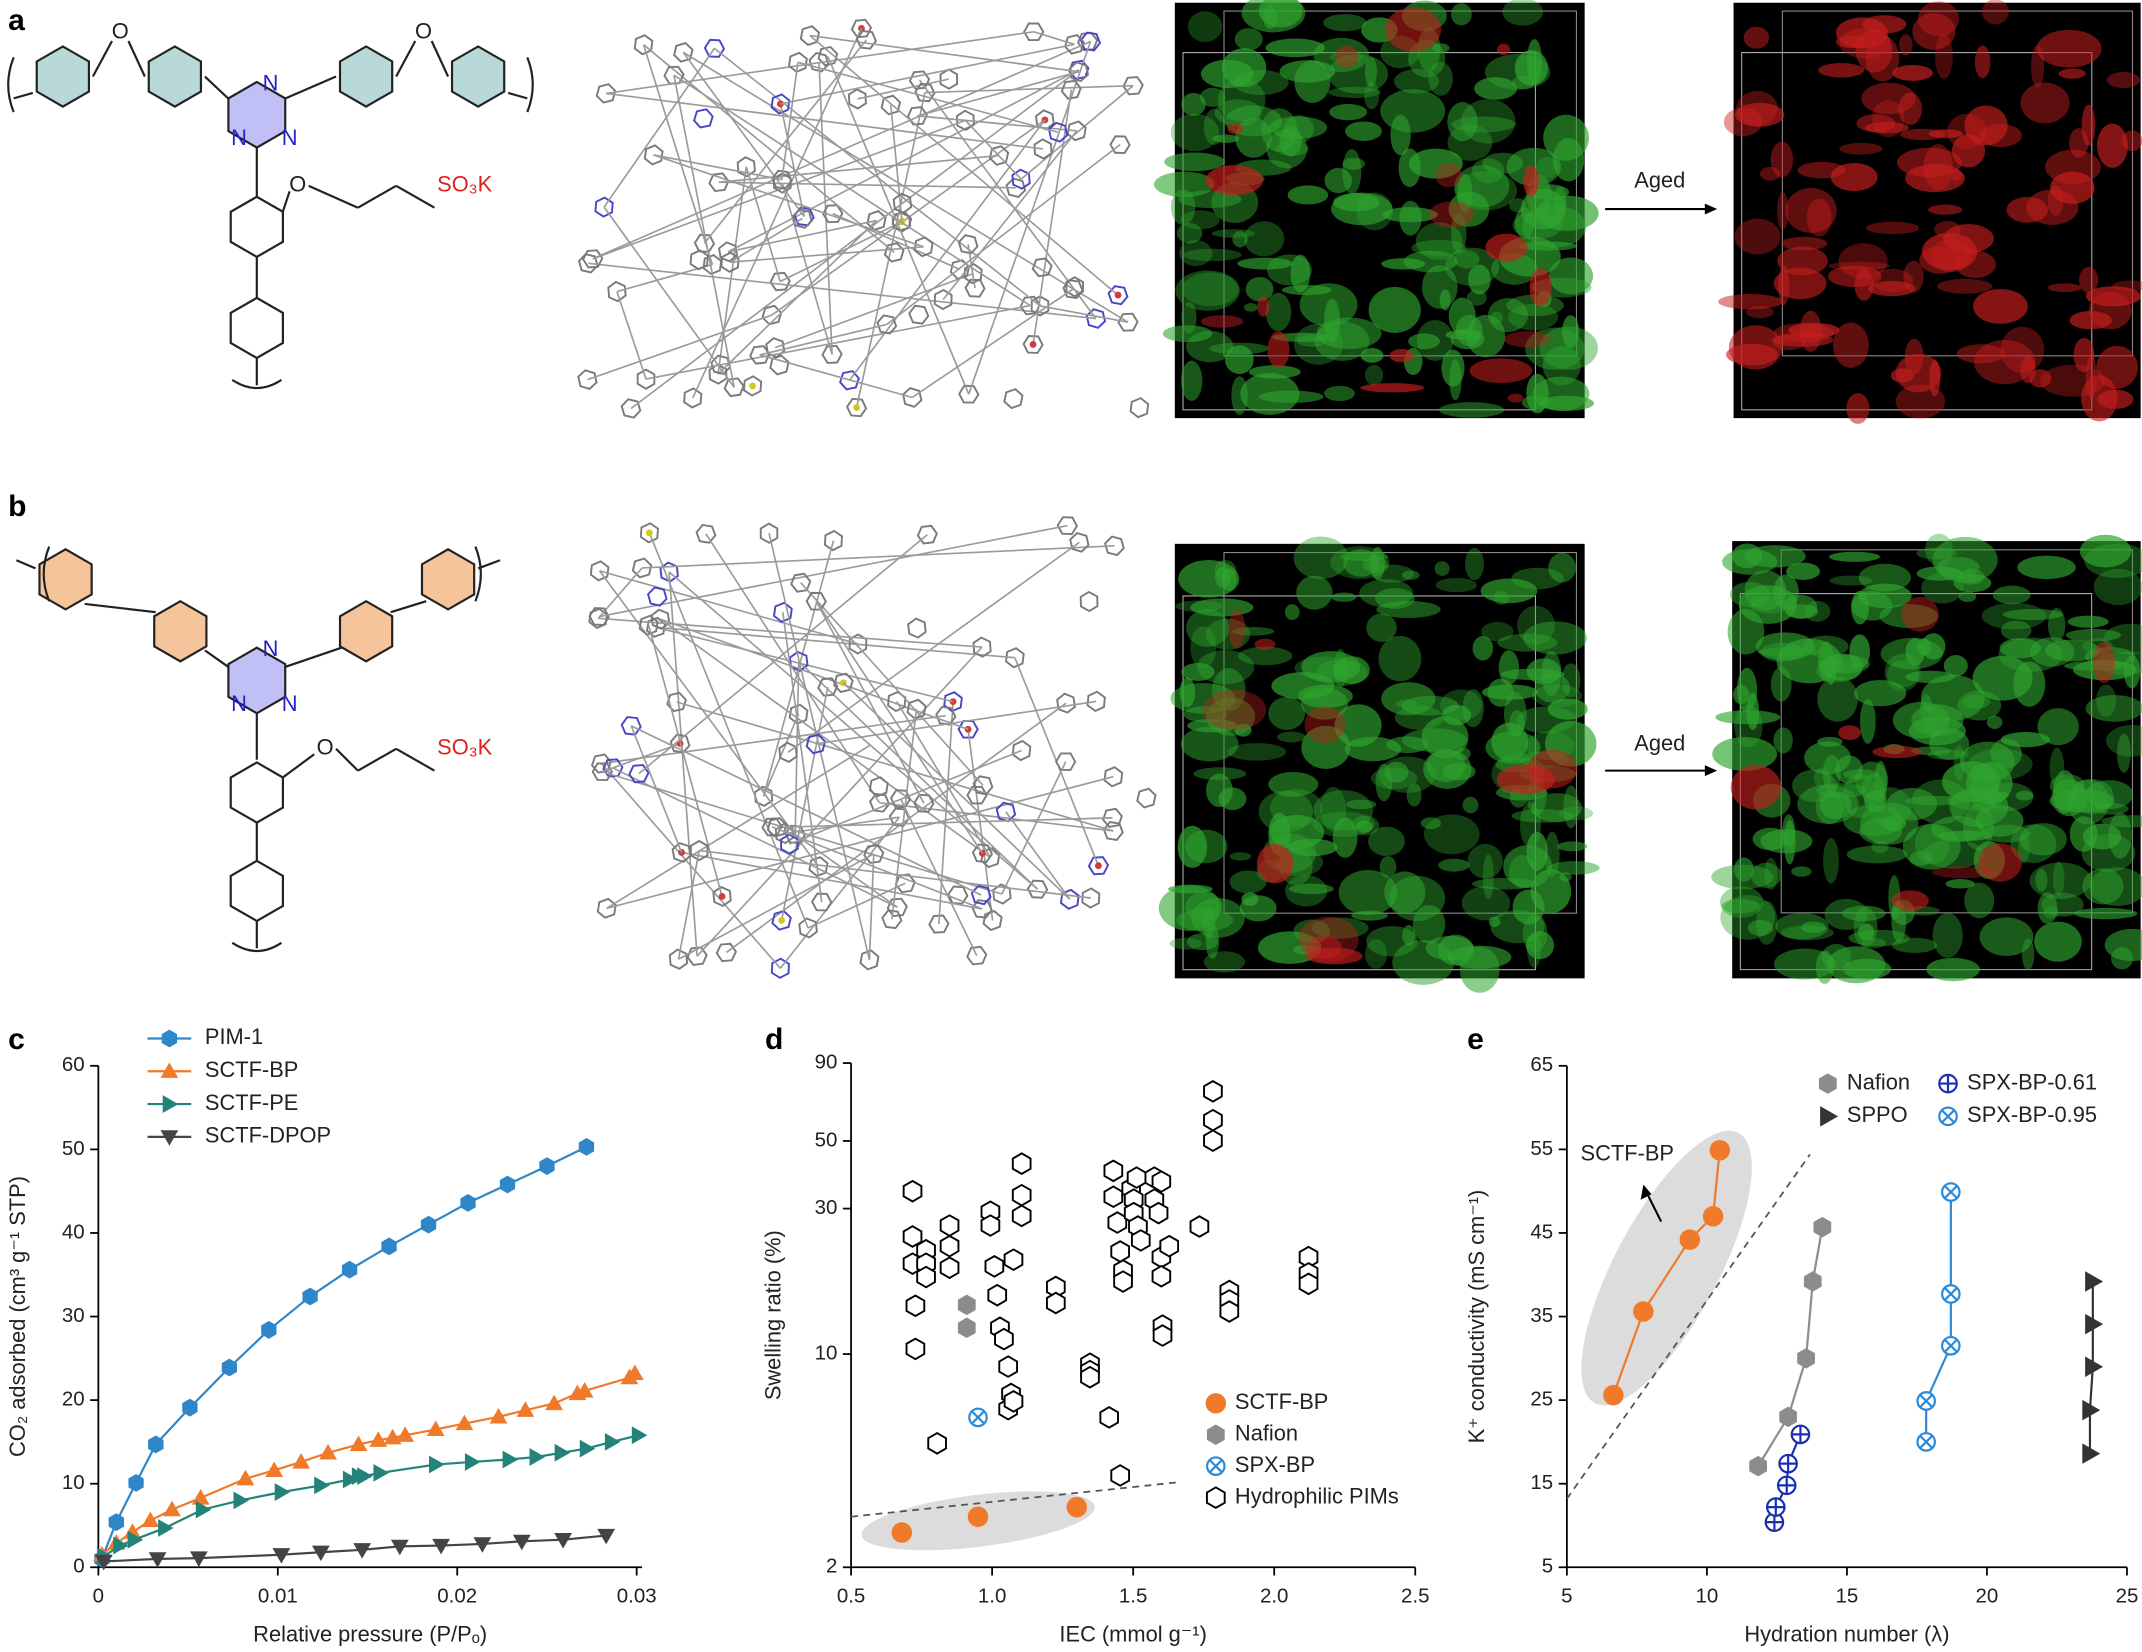 This screenshot has width=2142, height=1652. Describe the element at coordinates (649, 533) in the screenshot. I see `model-atom` at that location.